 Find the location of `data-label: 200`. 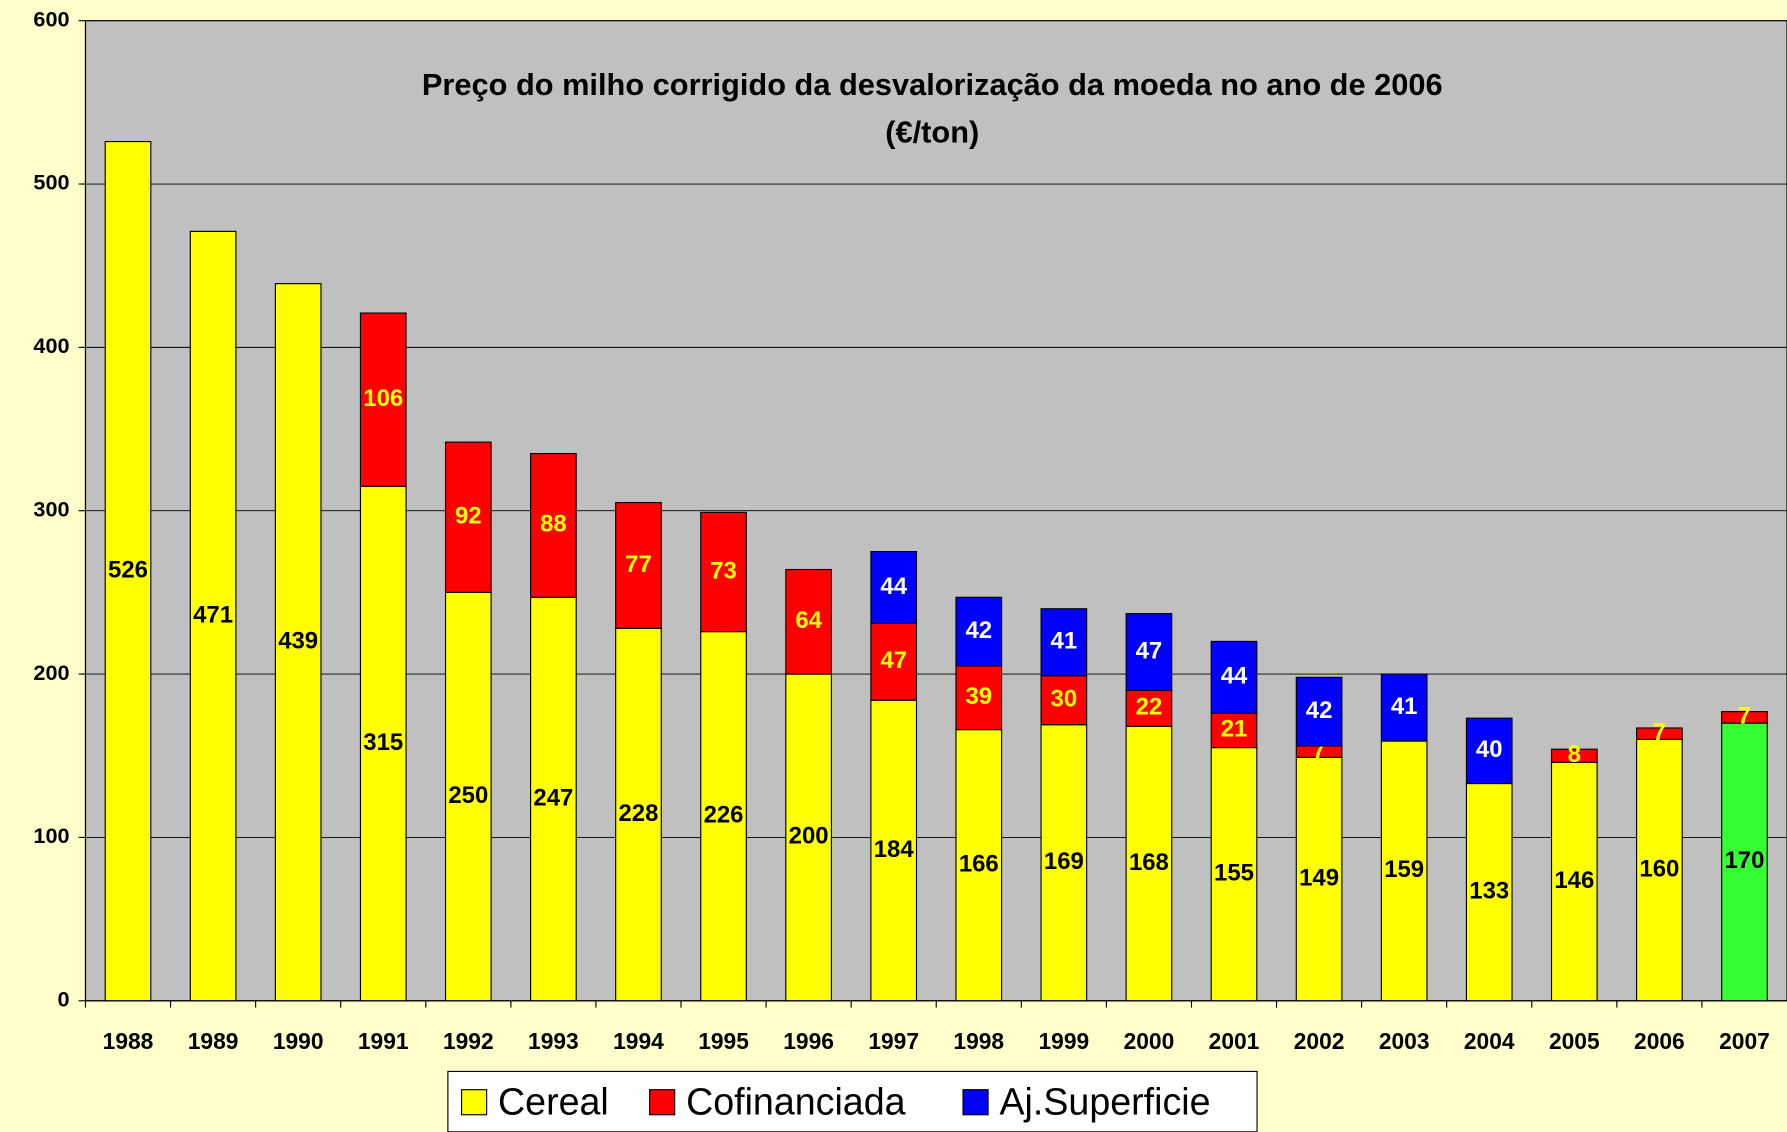

data-label: 200 is located at coordinates (809, 836).